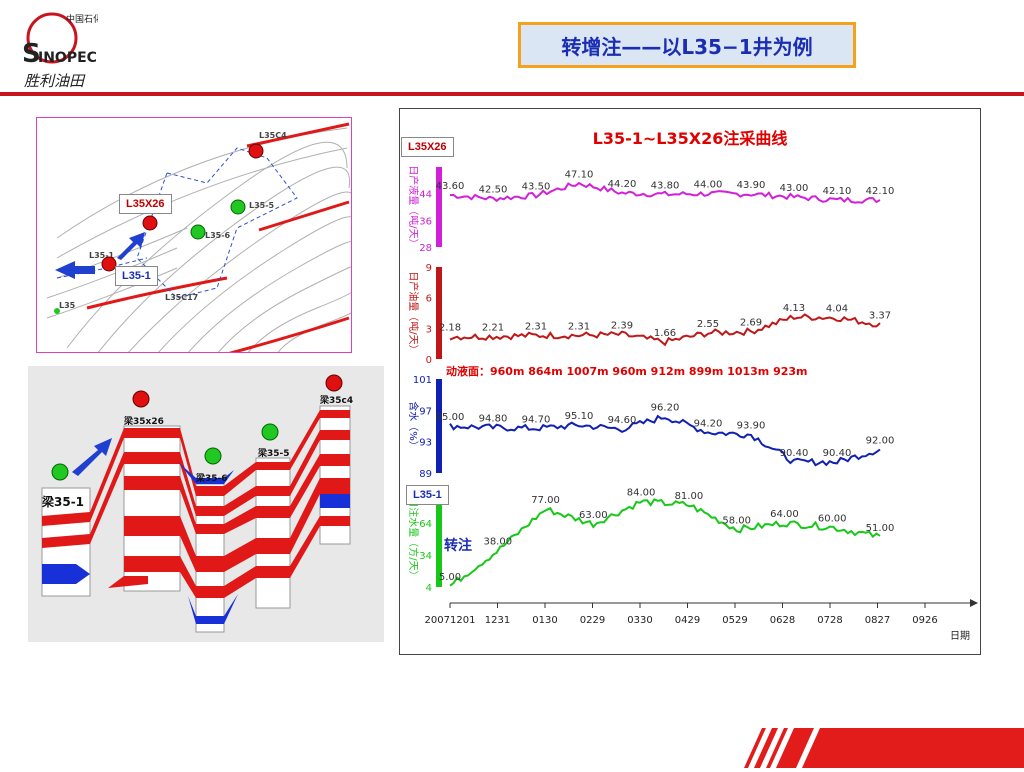 The image size is (1024, 772). I want to click on data-label: 92.00, so click(880, 441).